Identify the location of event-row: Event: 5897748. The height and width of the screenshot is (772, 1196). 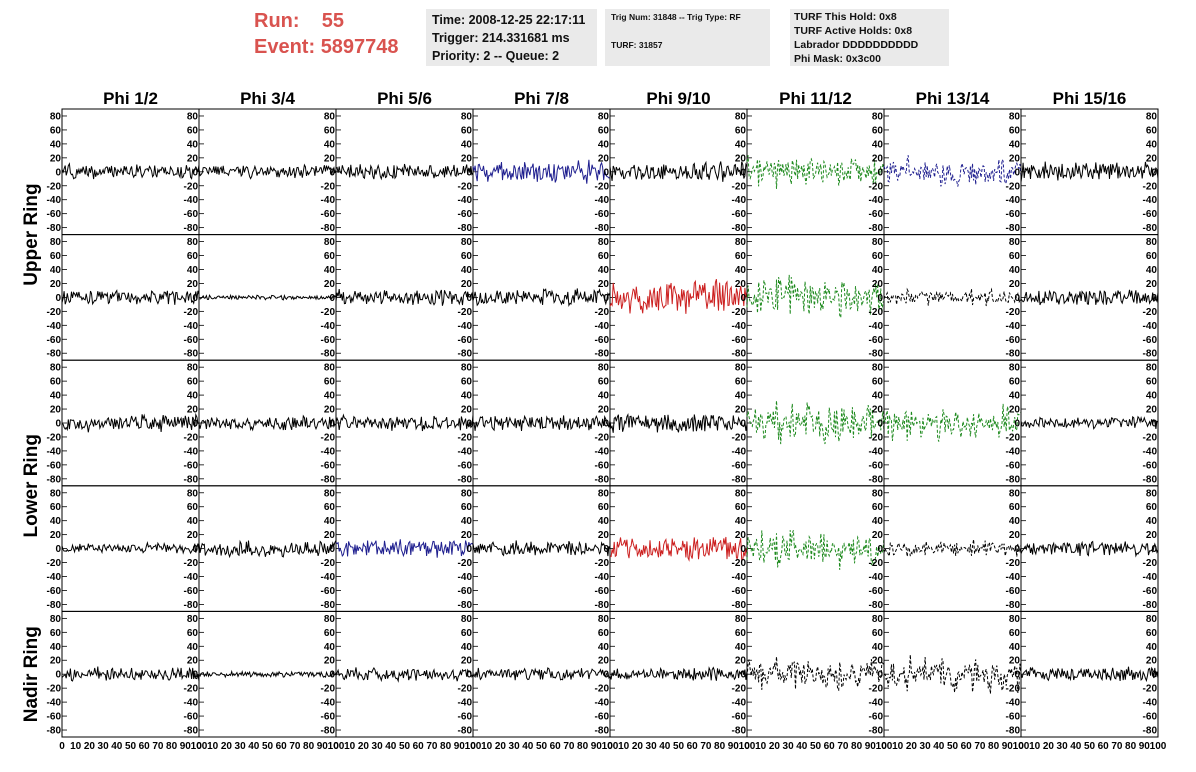
(326, 47).